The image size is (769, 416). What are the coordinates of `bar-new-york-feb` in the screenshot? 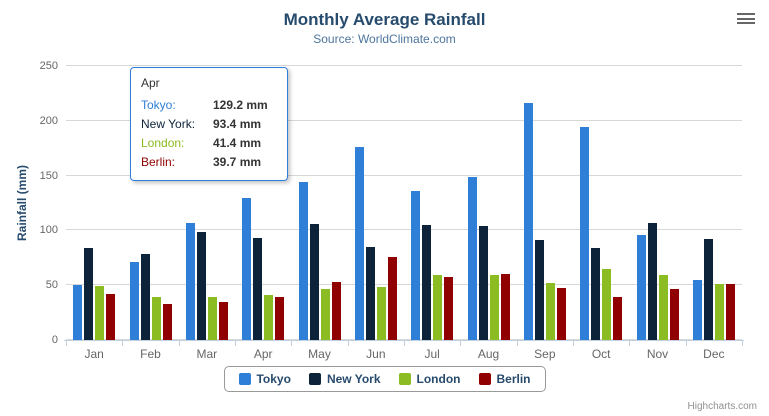 It's located at (145, 296).